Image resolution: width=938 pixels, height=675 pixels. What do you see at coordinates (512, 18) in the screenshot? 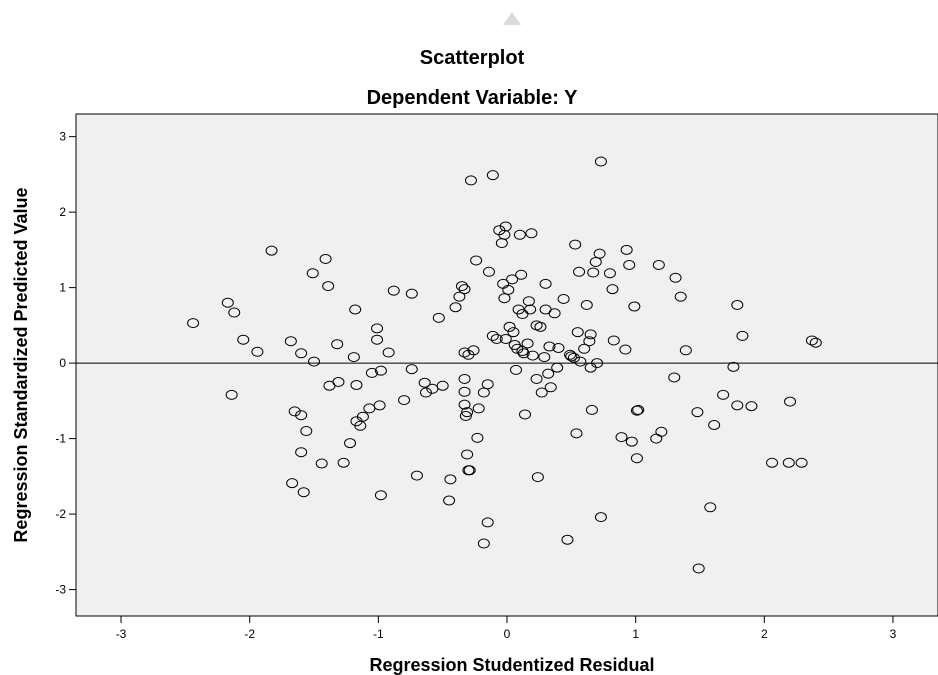
I see `decorative-triangle-icon` at bounding box center [512, 18].